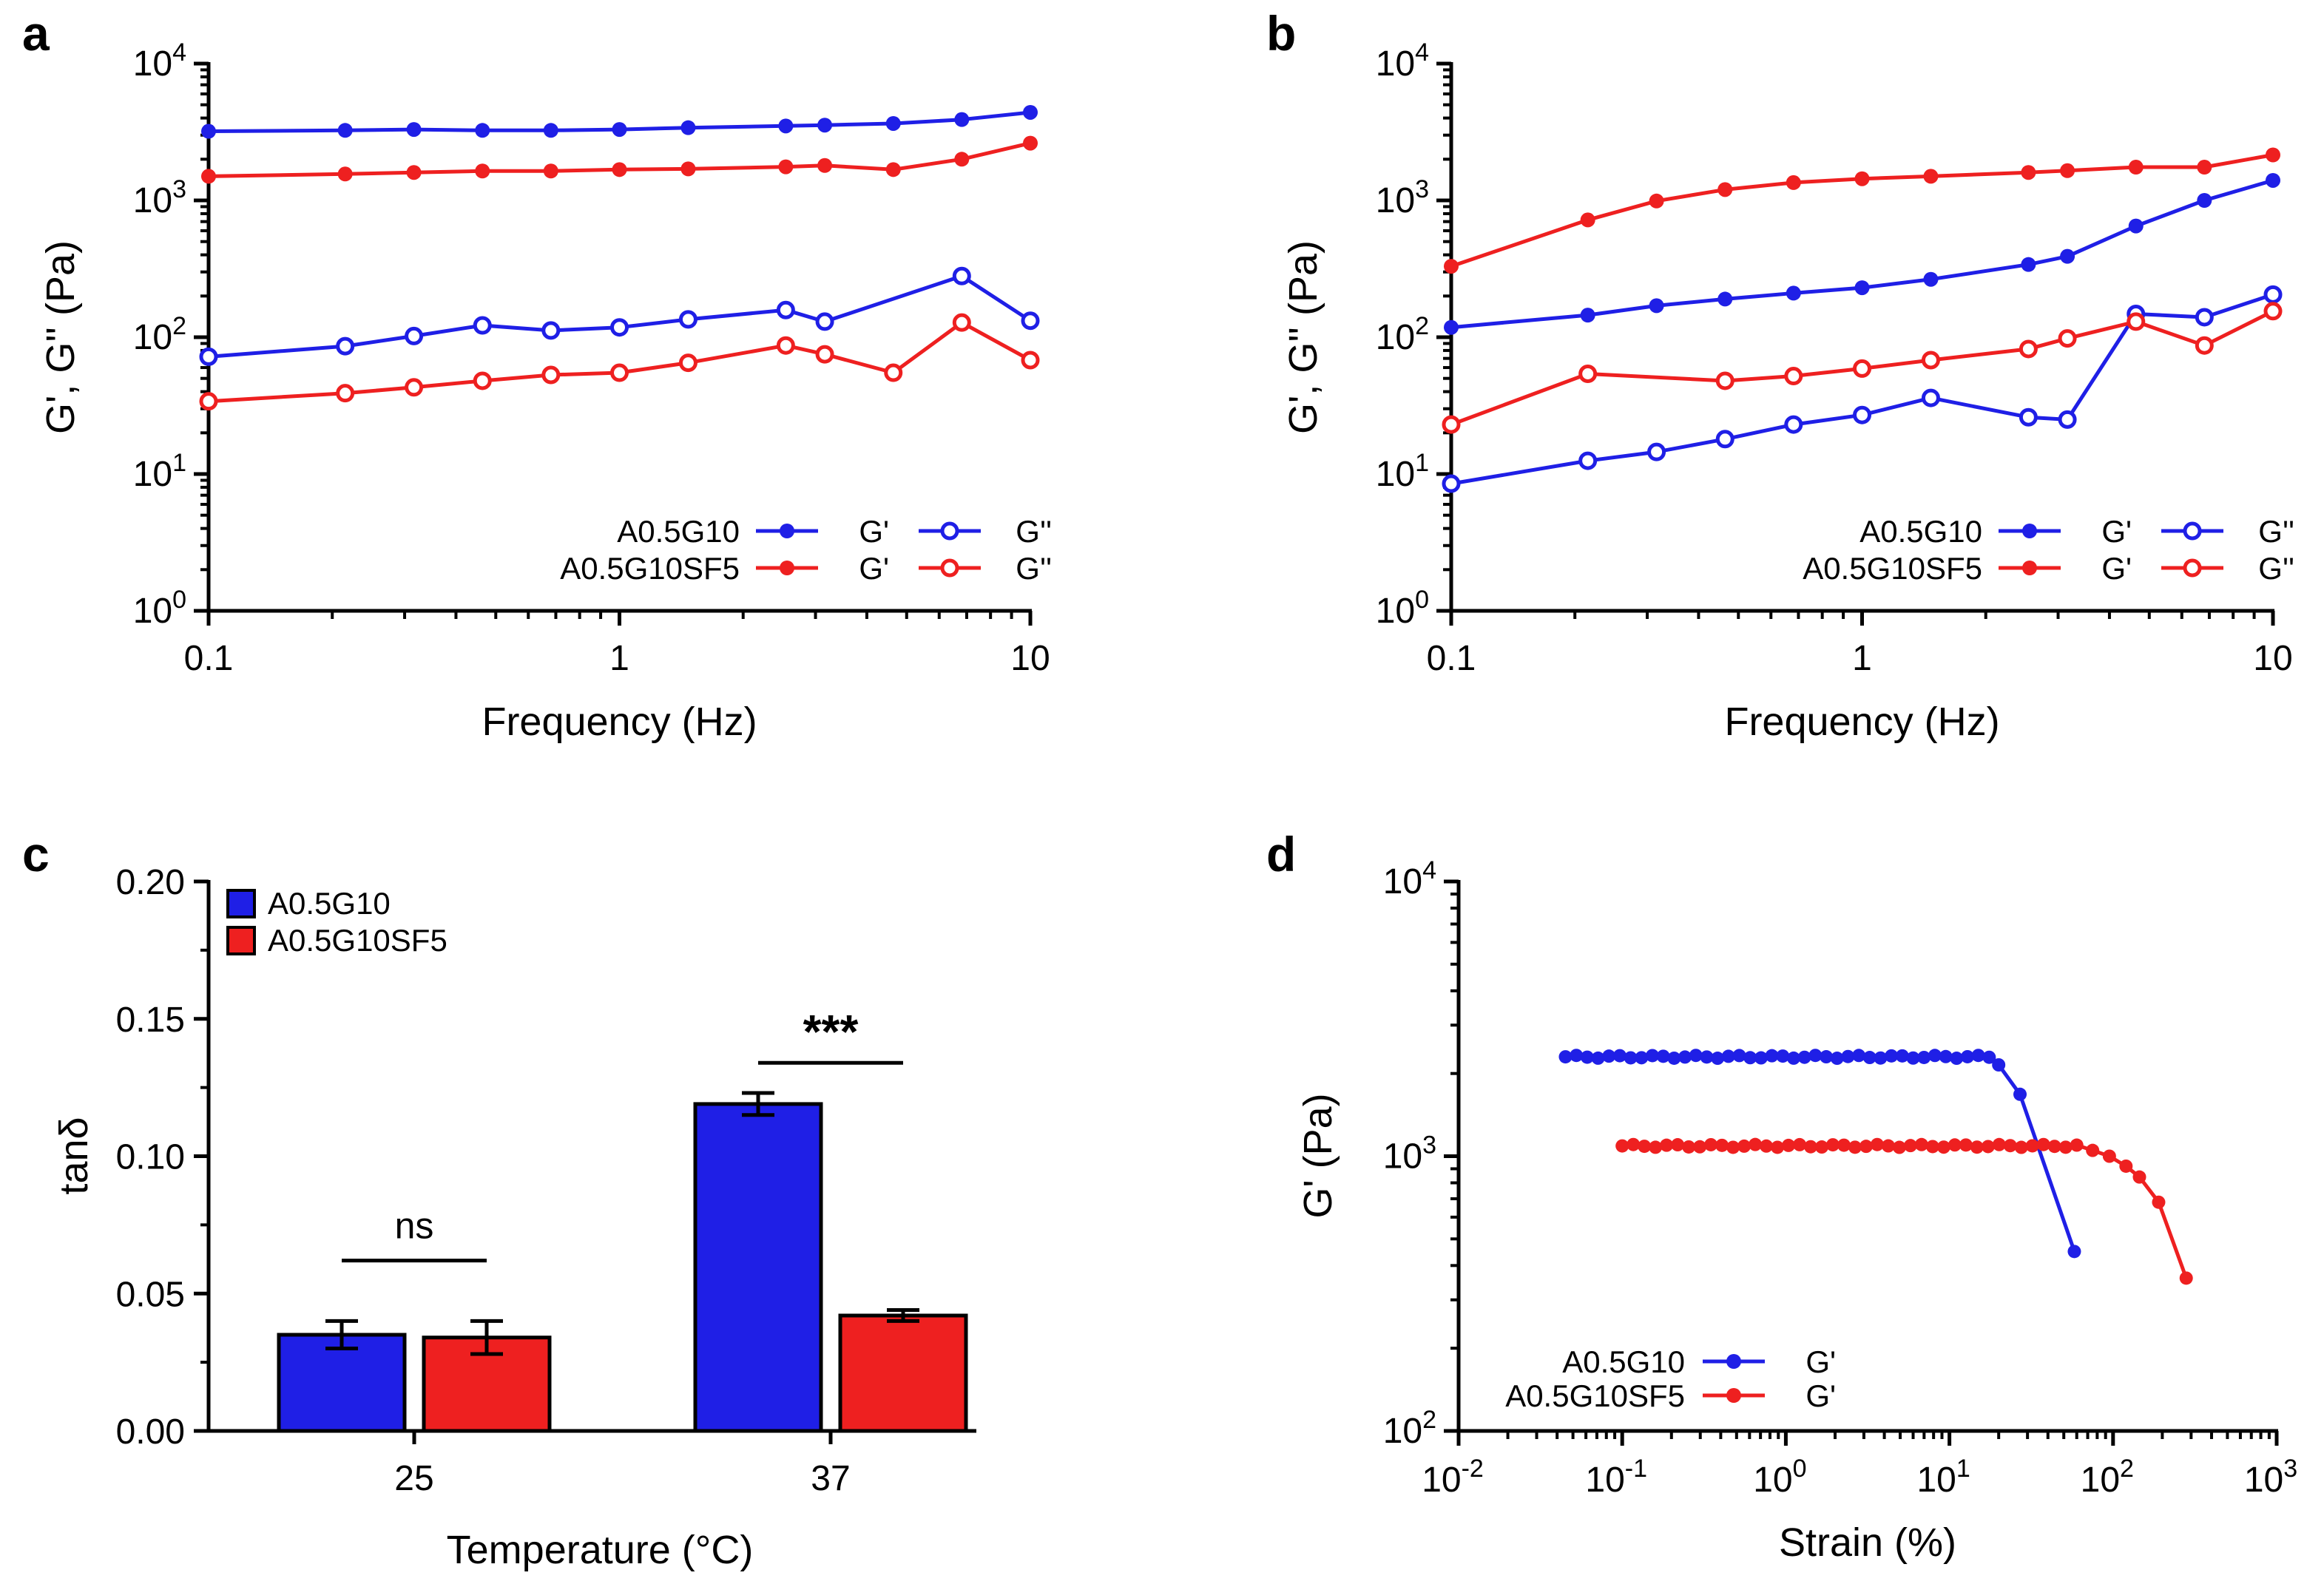  Describe the element at coordinates (619, 658) in the screenshot. I see `x-tick-label: 1` at that location.